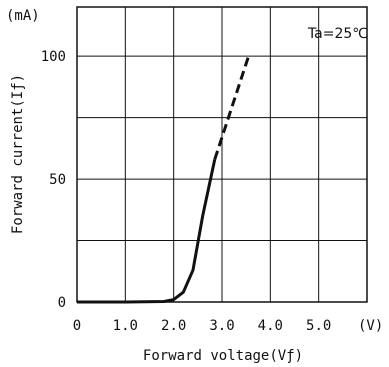 This screenshot has height=367, width=389. What do you see at coordinates (147, 231) in the screenshot?
I see `curve-solid-segment` at bounding box center [147, 231].